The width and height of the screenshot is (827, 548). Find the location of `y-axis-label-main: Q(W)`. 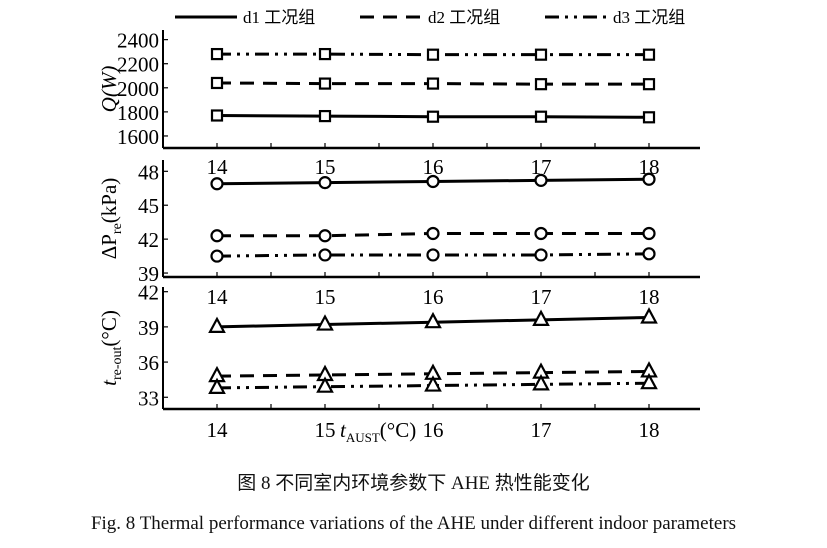

y-axis-label-main: Q(W) is located at coordinates (109, 89).